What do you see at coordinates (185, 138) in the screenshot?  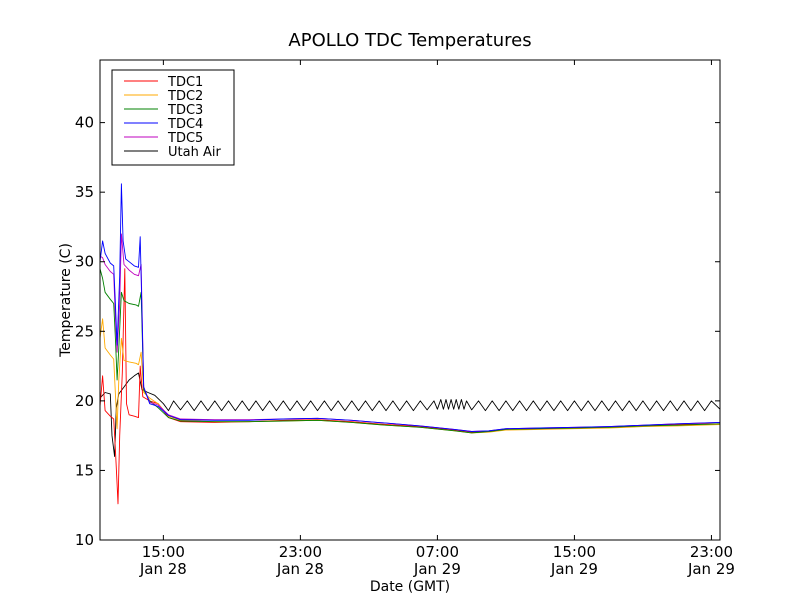 I see `legend-label: TDC5` at bounding box center [185, 138].